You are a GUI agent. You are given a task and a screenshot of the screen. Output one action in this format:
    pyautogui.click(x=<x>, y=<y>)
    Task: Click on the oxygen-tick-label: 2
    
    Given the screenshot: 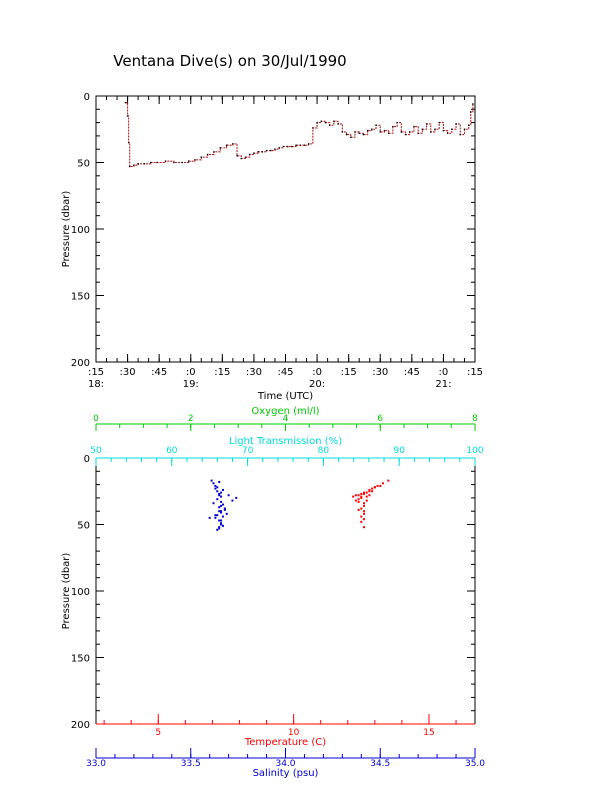 What is the action you would take?
    pyautogui.click(x=191, y=419)
    